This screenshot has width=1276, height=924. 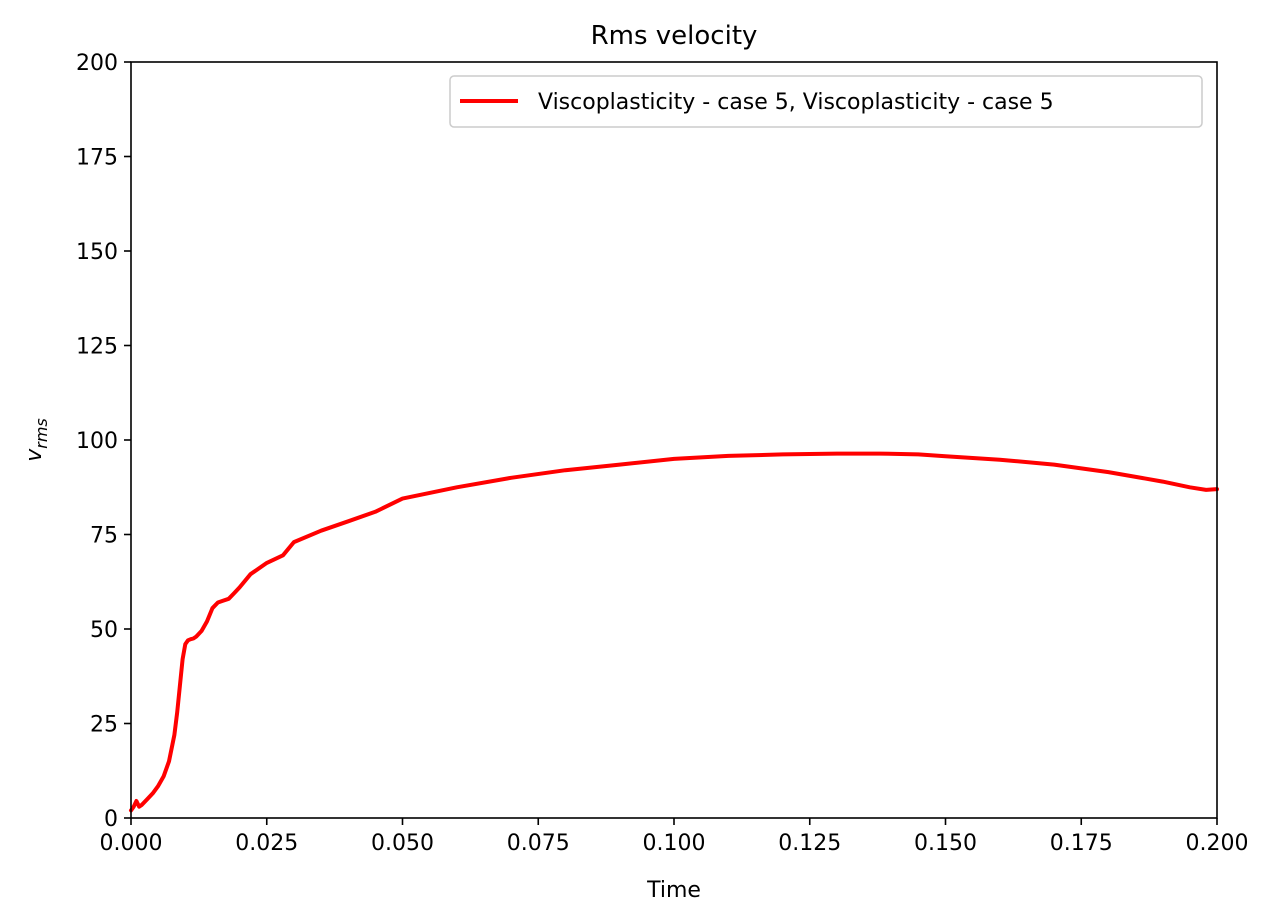 What do you see at coordinates (1217, 843) in the screenshot?
I see `x-tick-label: 0.200` at bounding box center [1217, 843].